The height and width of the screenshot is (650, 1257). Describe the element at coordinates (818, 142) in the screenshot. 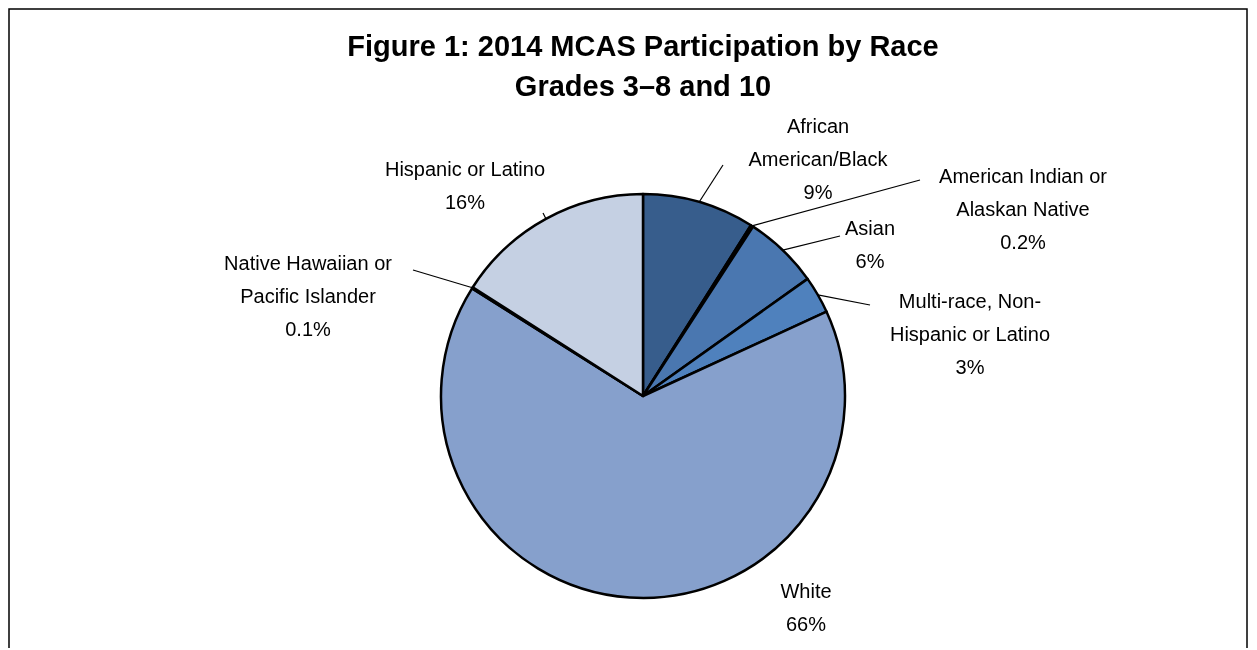

I see `slice-label: African American/Black` at that location.